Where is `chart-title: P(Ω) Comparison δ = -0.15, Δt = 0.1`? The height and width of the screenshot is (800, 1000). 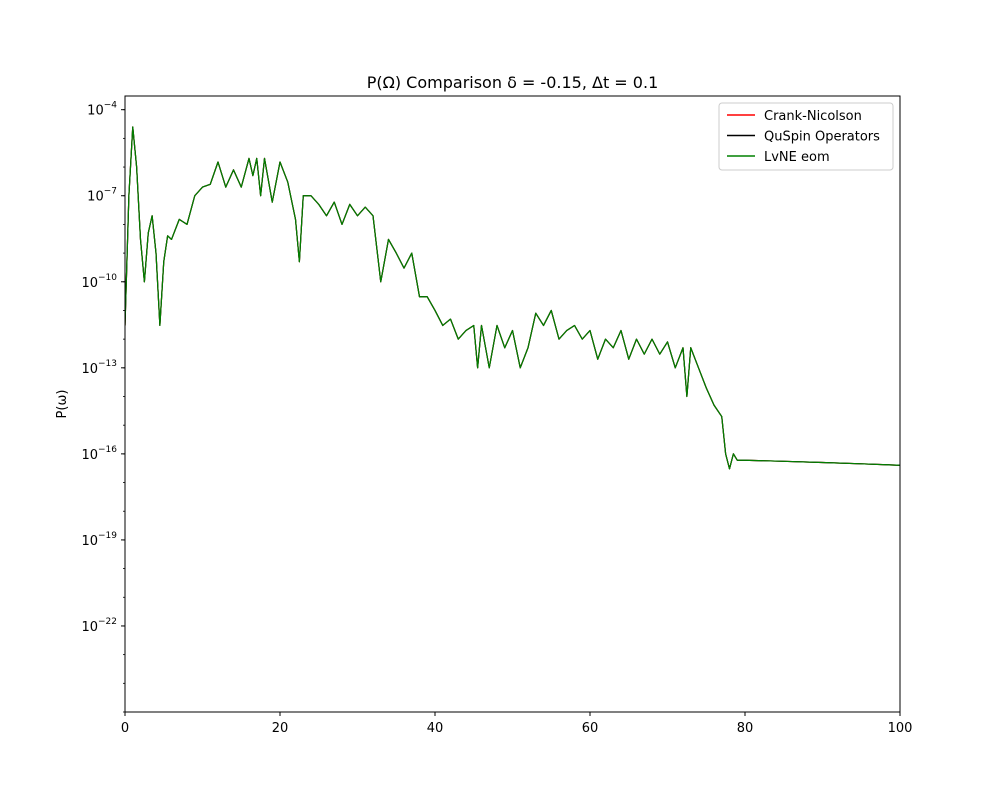
chart-title: P(Ω) Comparison δ = -0.15, Δt = 0.1 is located at coordinates (513, 82).